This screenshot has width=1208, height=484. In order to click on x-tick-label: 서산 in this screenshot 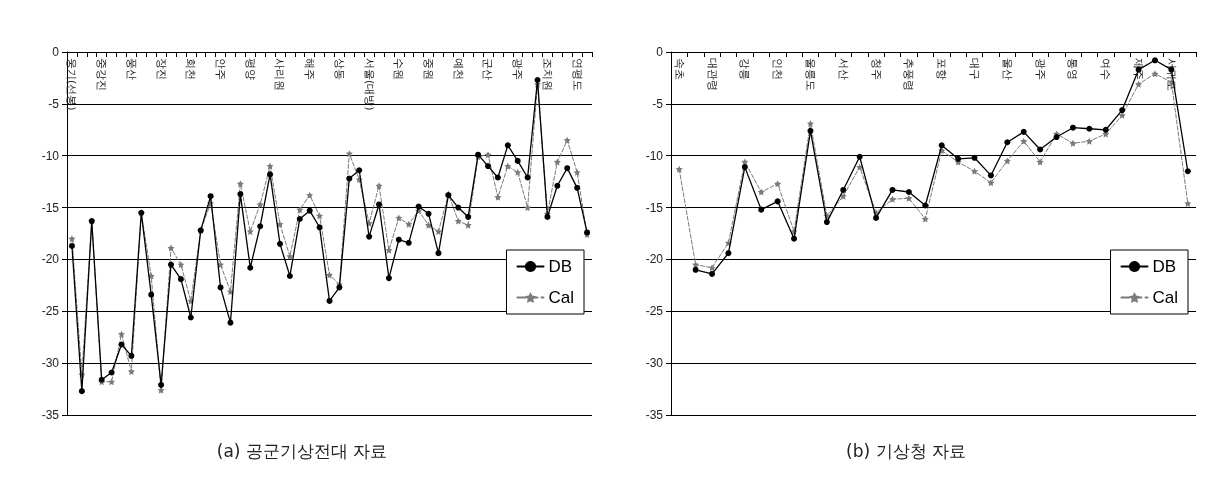, I will do `click(843, 69)`.